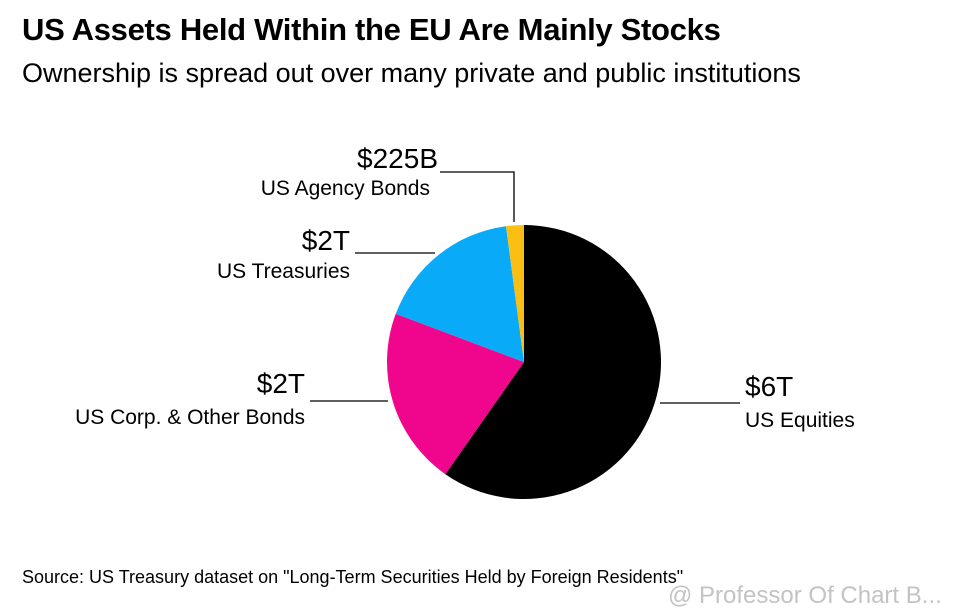  I want to click on pie-slice-us-agency-bonds, so click(514, 293).